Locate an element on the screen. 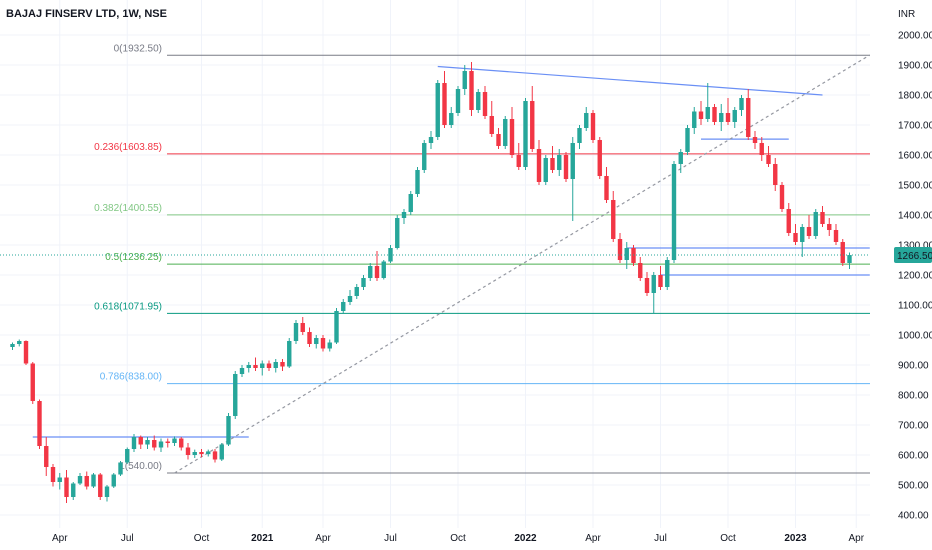  price-tick-label: 900.00 is located at coordinates (913, 366).